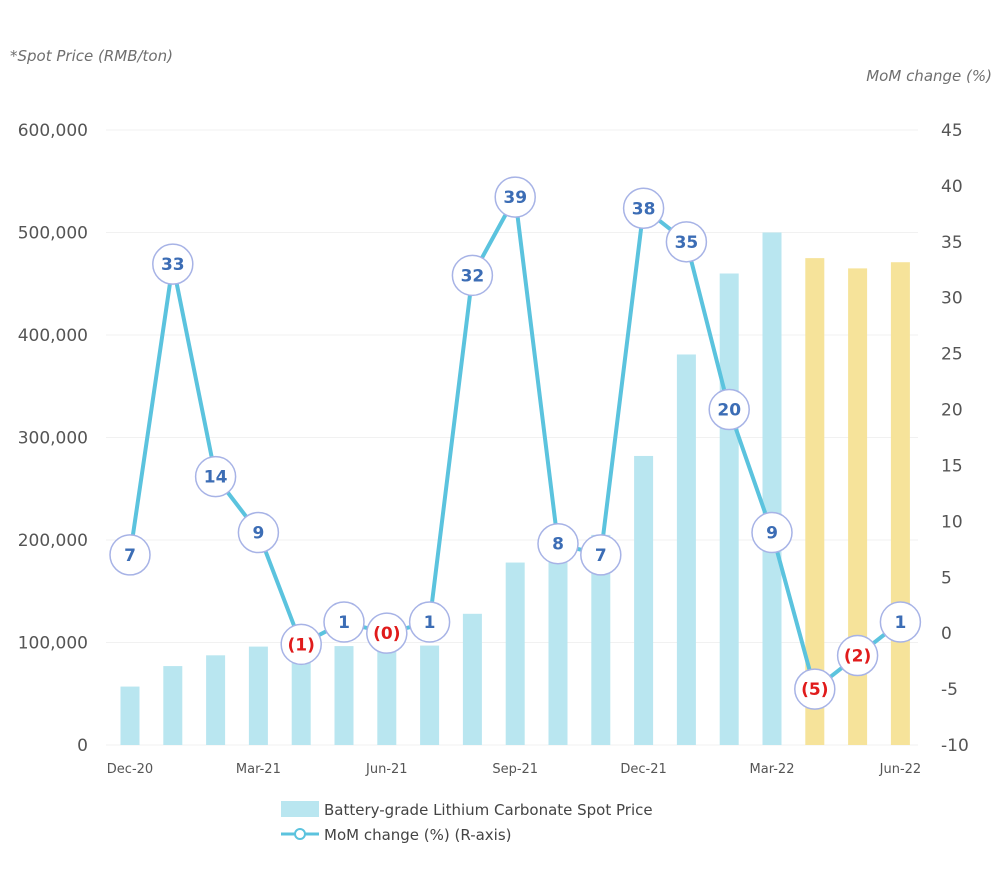 Image resolution: width=1000 pixels, height=872 pixels. Describe the element at coordinates (53, 234) in the screenshot. I see `left-tick-label: 500,000` at that location.